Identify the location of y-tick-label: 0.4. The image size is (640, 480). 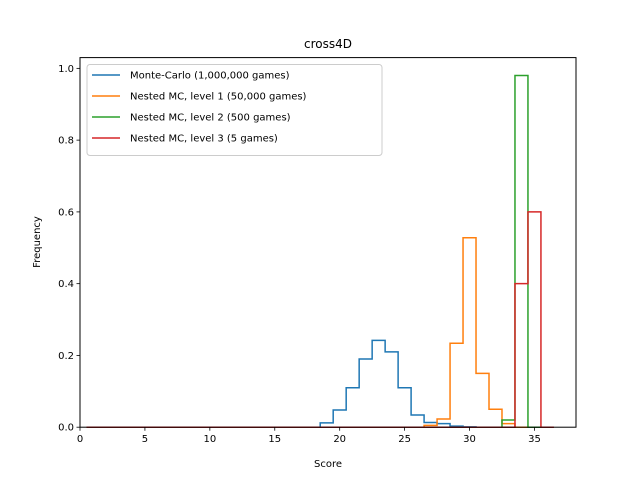
(66, 284).